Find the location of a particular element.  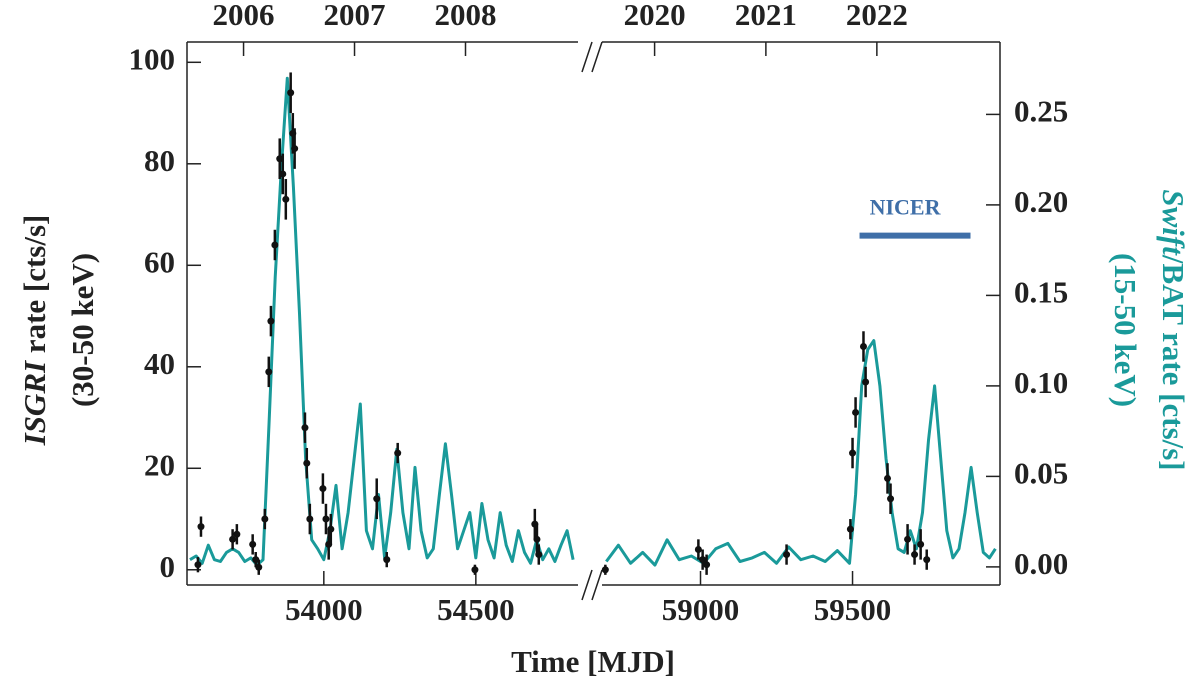

x-tick-label: 54000 is located at coordinates (324, 609).